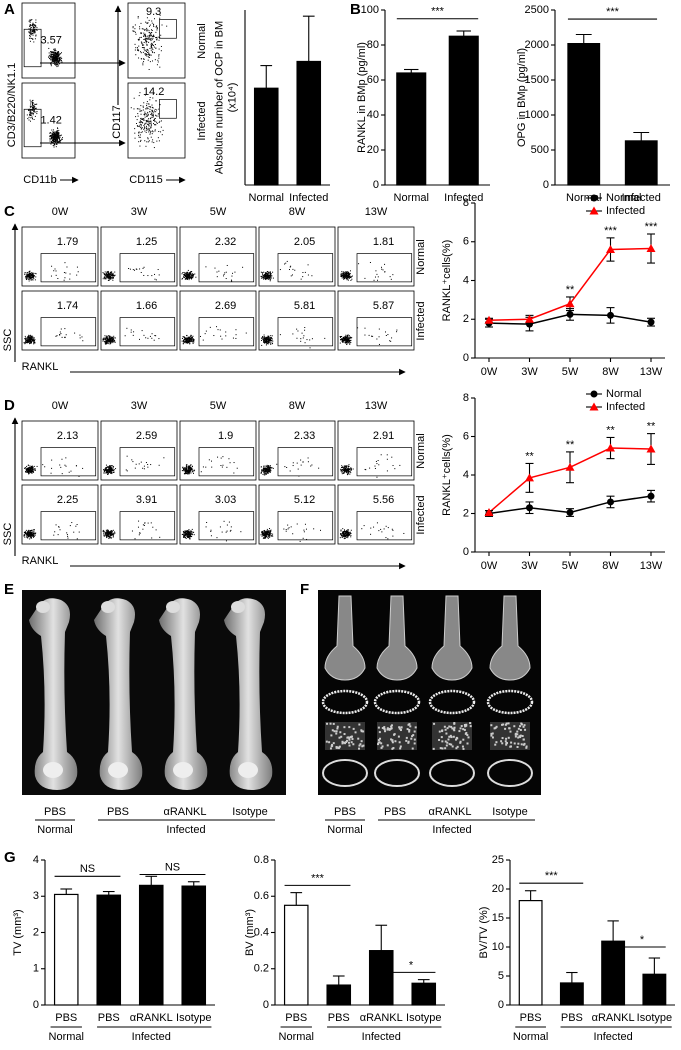  Describe the element at coordinates (218, 320) in the screenshot. I see `flow-plot` at that location.